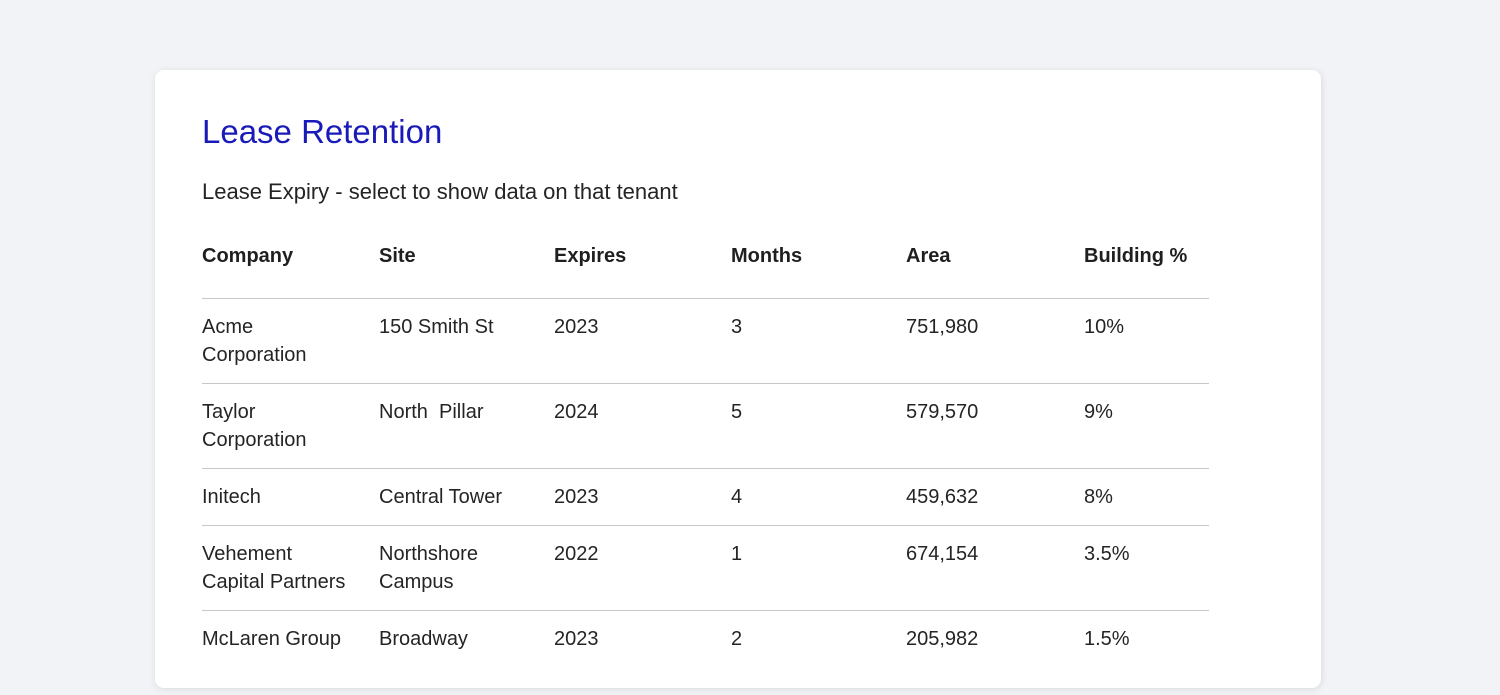 The height and width of the screenshot is (695, 1500). I want to click on cell-site: Central Tower, so click(466, 497).